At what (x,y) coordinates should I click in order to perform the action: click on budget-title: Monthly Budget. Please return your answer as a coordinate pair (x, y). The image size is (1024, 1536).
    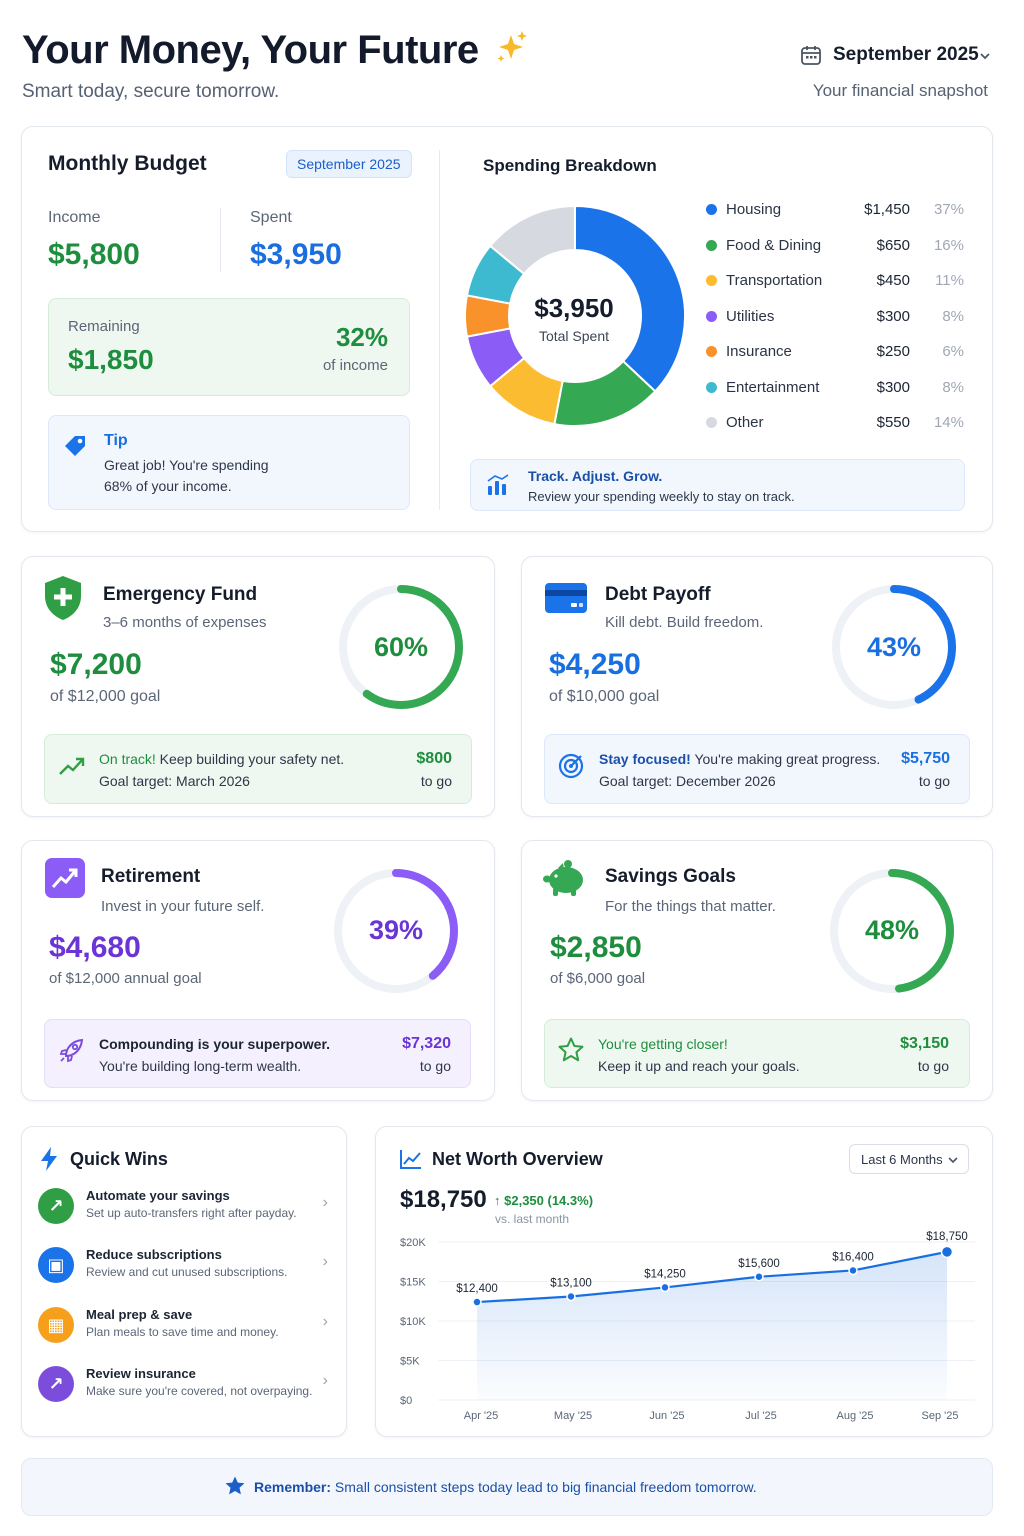
    Looking at the image, I should click on (127, 163).